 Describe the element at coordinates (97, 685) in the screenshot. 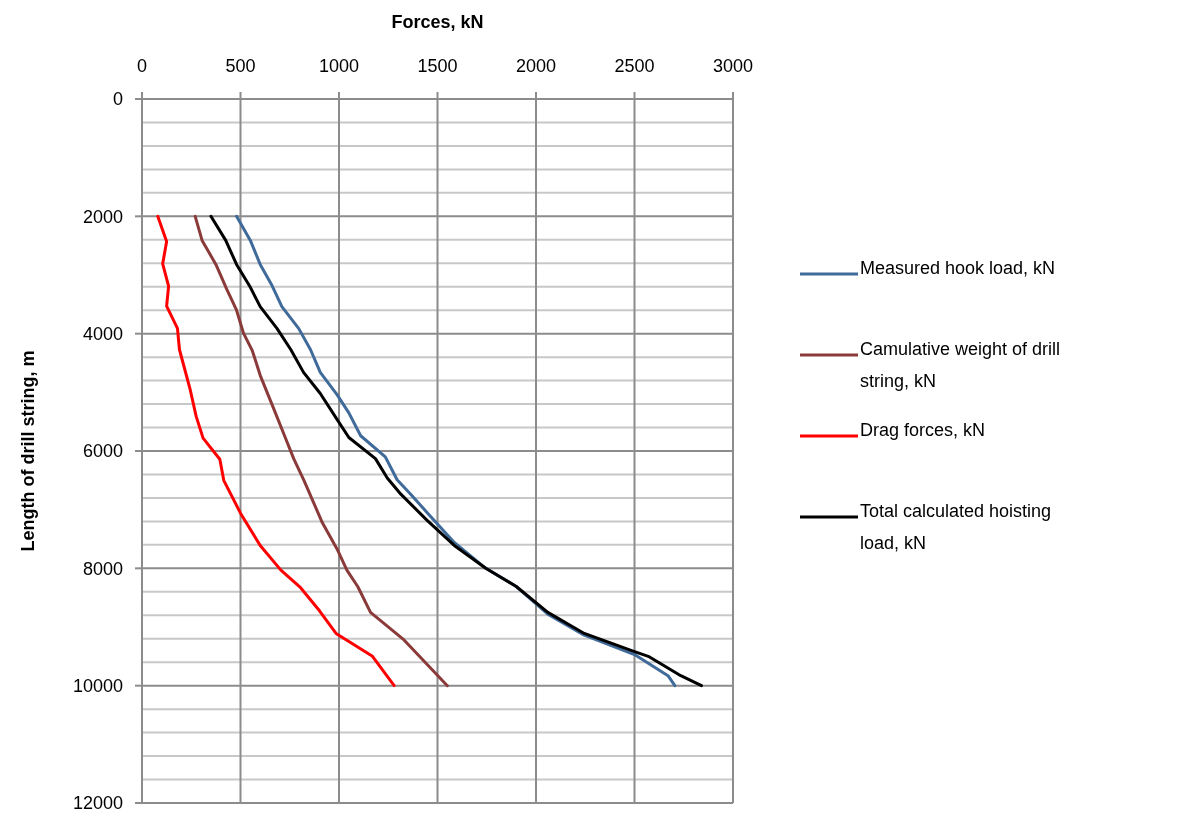

I see `y-tick-label: 10000` at that location.